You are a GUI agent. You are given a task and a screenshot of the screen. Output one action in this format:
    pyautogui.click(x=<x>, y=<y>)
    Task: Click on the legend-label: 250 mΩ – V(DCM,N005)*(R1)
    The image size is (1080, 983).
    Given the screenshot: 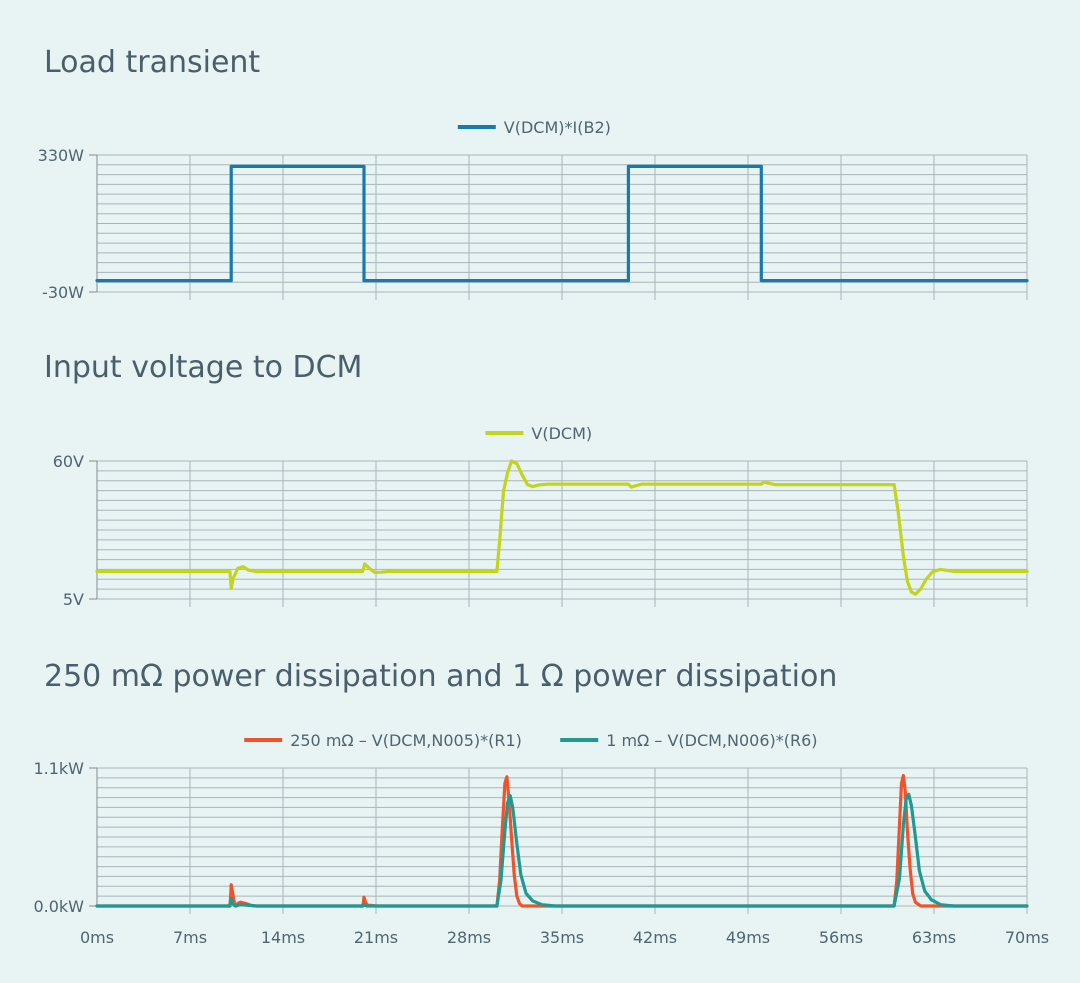 What is the action you would take?
    pyautogui.click(x=406, y=740)
    